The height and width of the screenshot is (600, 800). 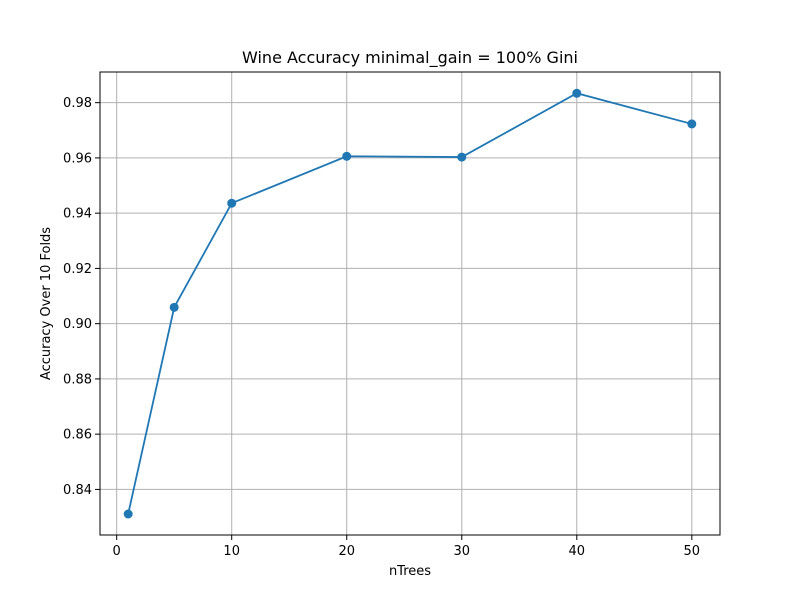 What do you see at coordinates (77, 379) in the screenshot?
I see `y-tick-label: 0.88` at bounding box center [77, 379].